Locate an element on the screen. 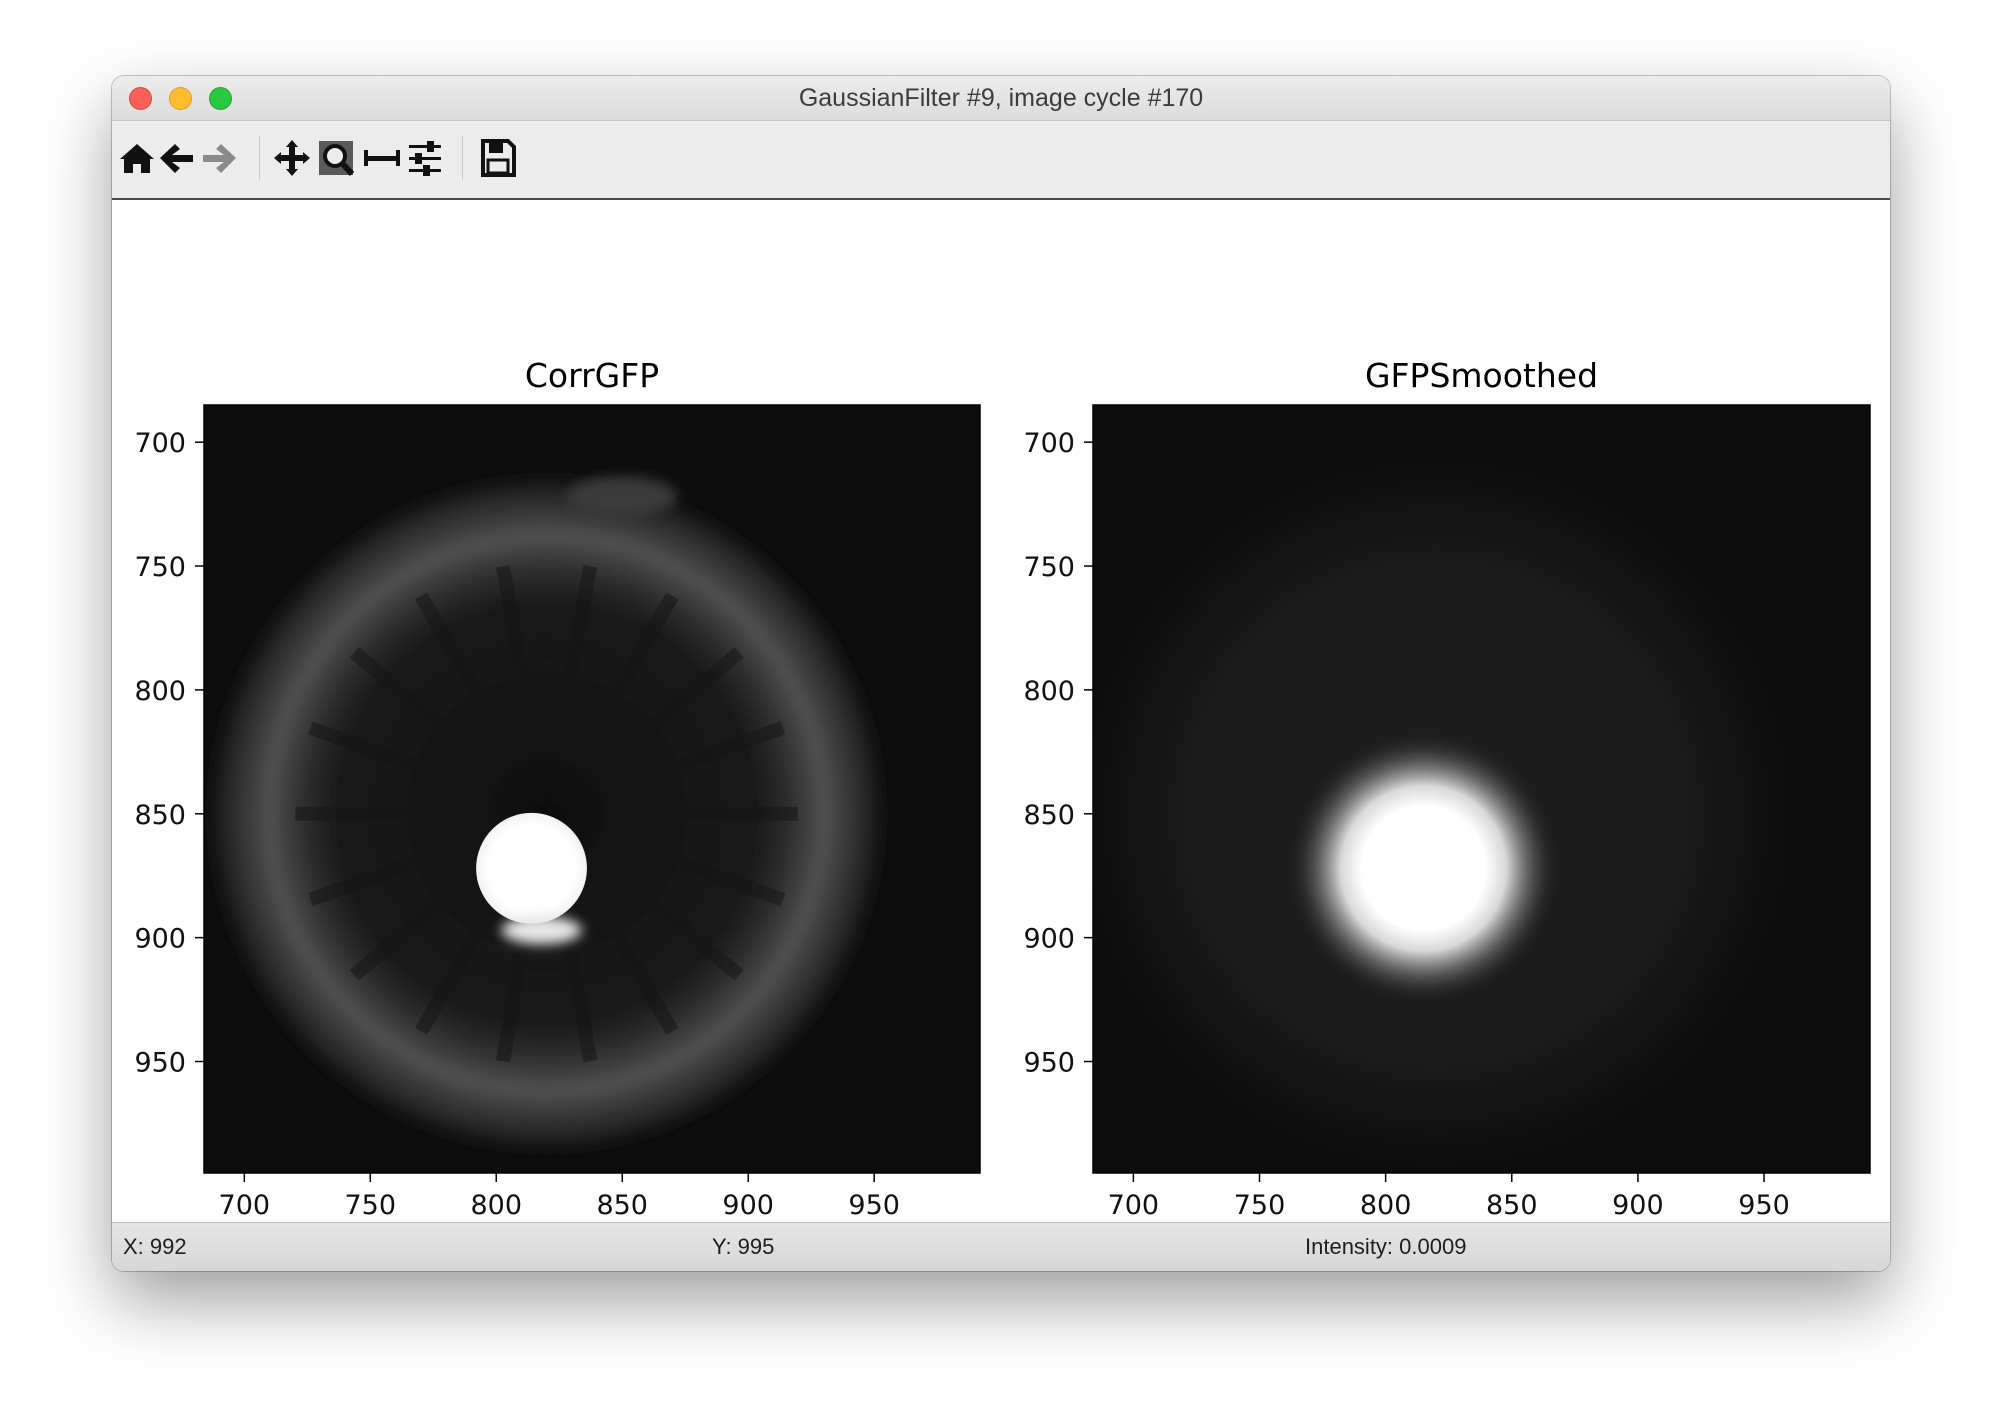 The image size is (1998, 1418). zoom-button is located at coordinates (336, 158).